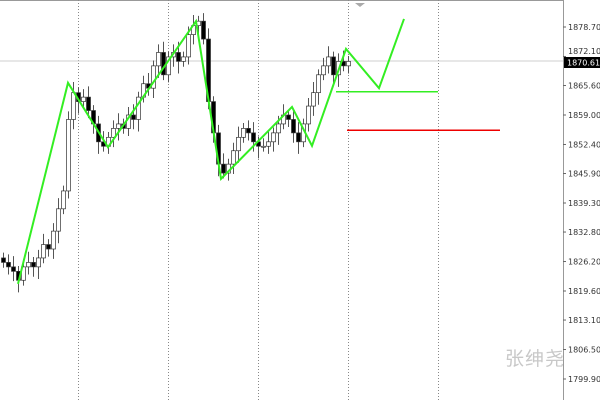 This screenshot has height=400, width=600. What do you see at coordinates (418, 111) in the screenshot?
I see `levels` at bounding box center [418, 111].